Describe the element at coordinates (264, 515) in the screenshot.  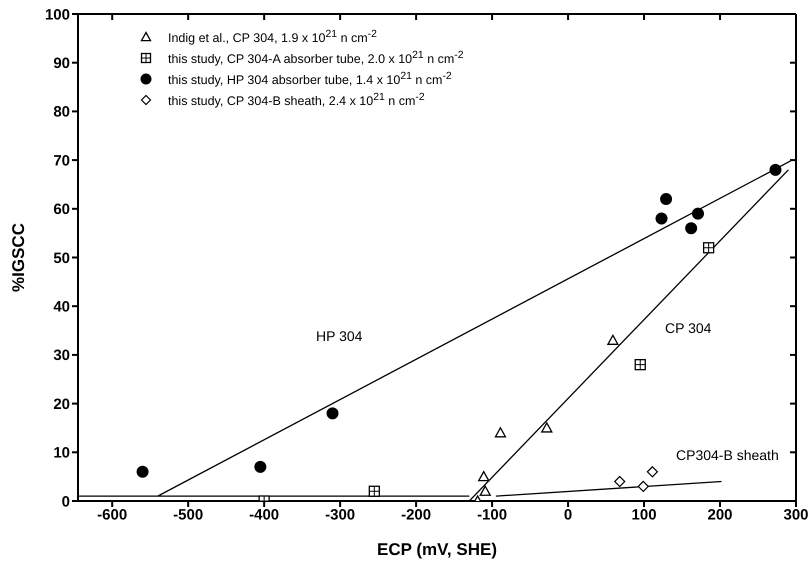
I see `x-tick-label: -400` at that location.